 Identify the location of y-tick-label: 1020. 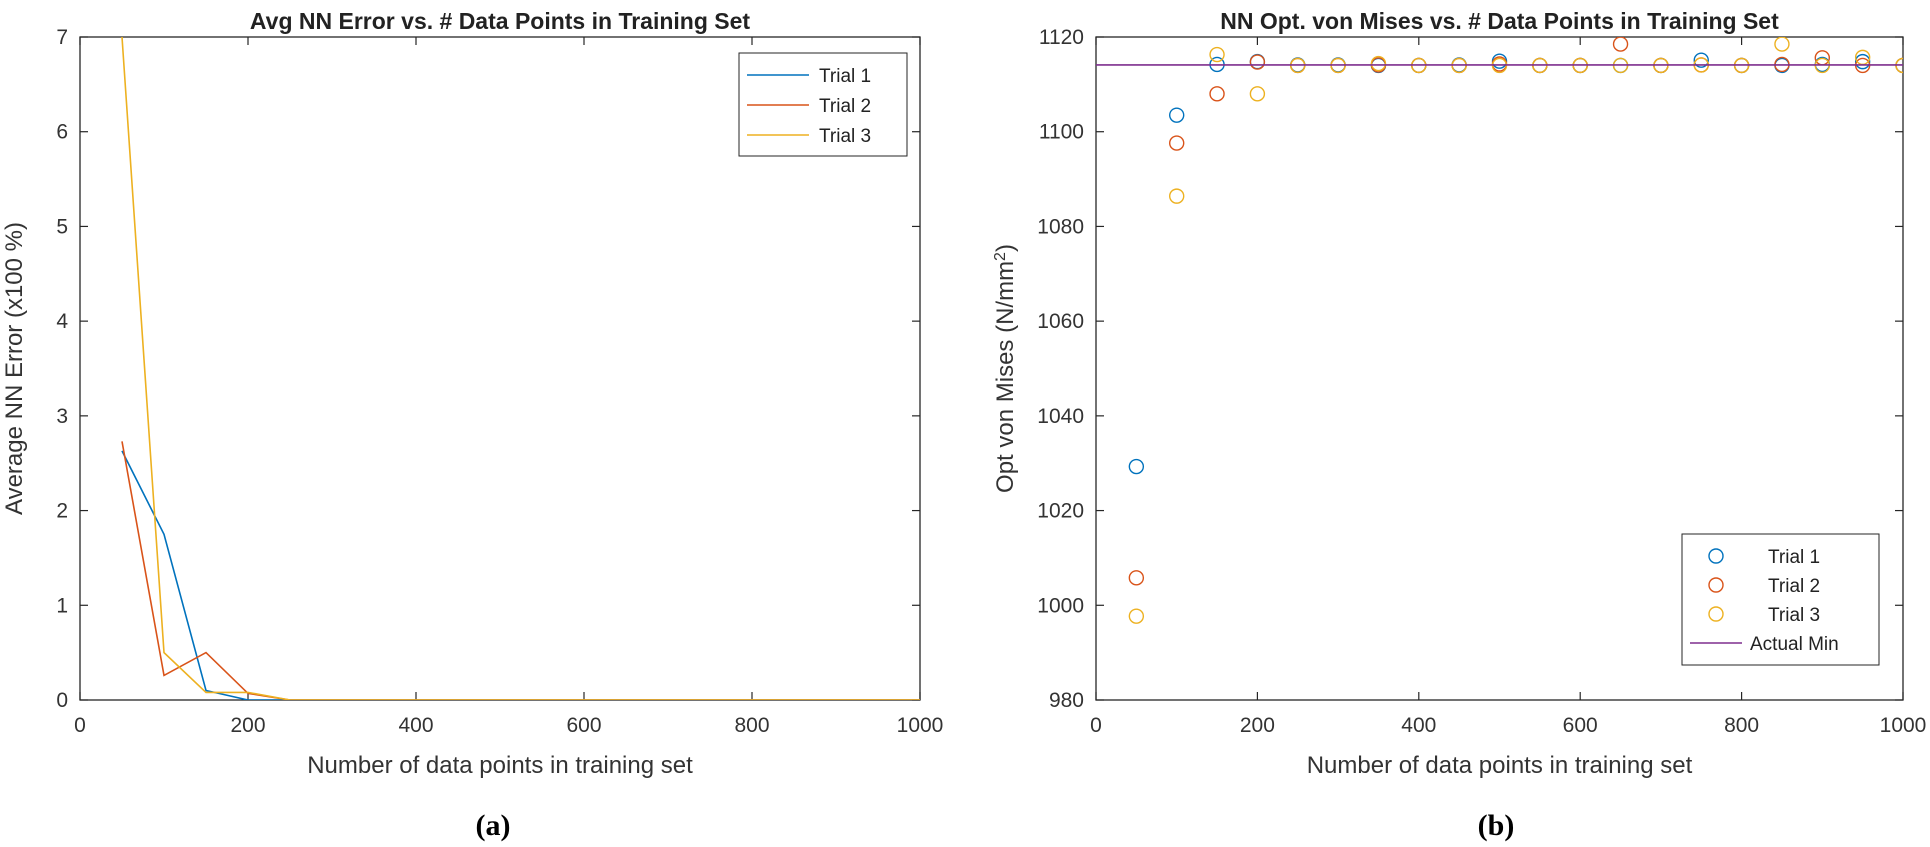
(1060, 511).